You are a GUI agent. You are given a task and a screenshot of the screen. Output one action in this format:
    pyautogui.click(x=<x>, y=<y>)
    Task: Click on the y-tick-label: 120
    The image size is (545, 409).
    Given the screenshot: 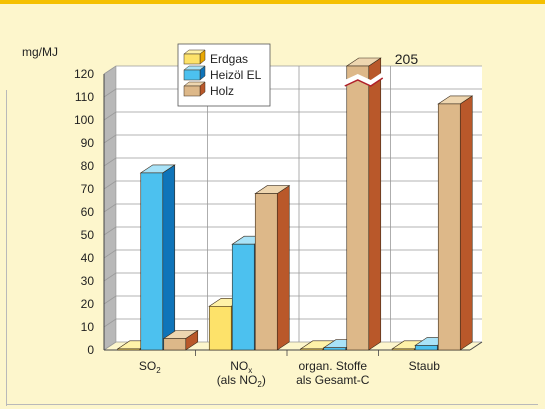 What is the action you would take?
    pyautogui.click(x=84, y=74)
    